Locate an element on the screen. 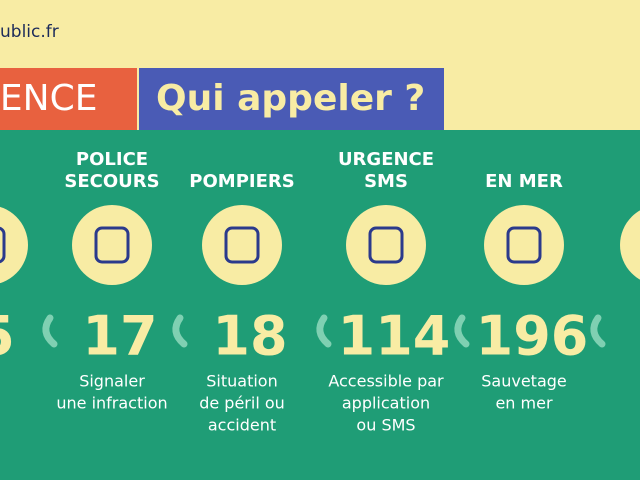 This screenshot has height=480, width=640. description: Sauvetage is located at coordinates (524, 381).